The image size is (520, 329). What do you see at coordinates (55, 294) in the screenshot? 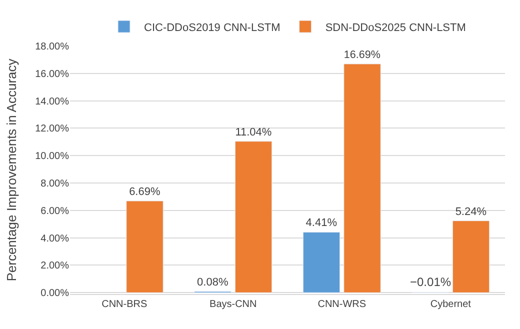
I see `y-tick-label: 0.00%` at bounding box center [55, 294].